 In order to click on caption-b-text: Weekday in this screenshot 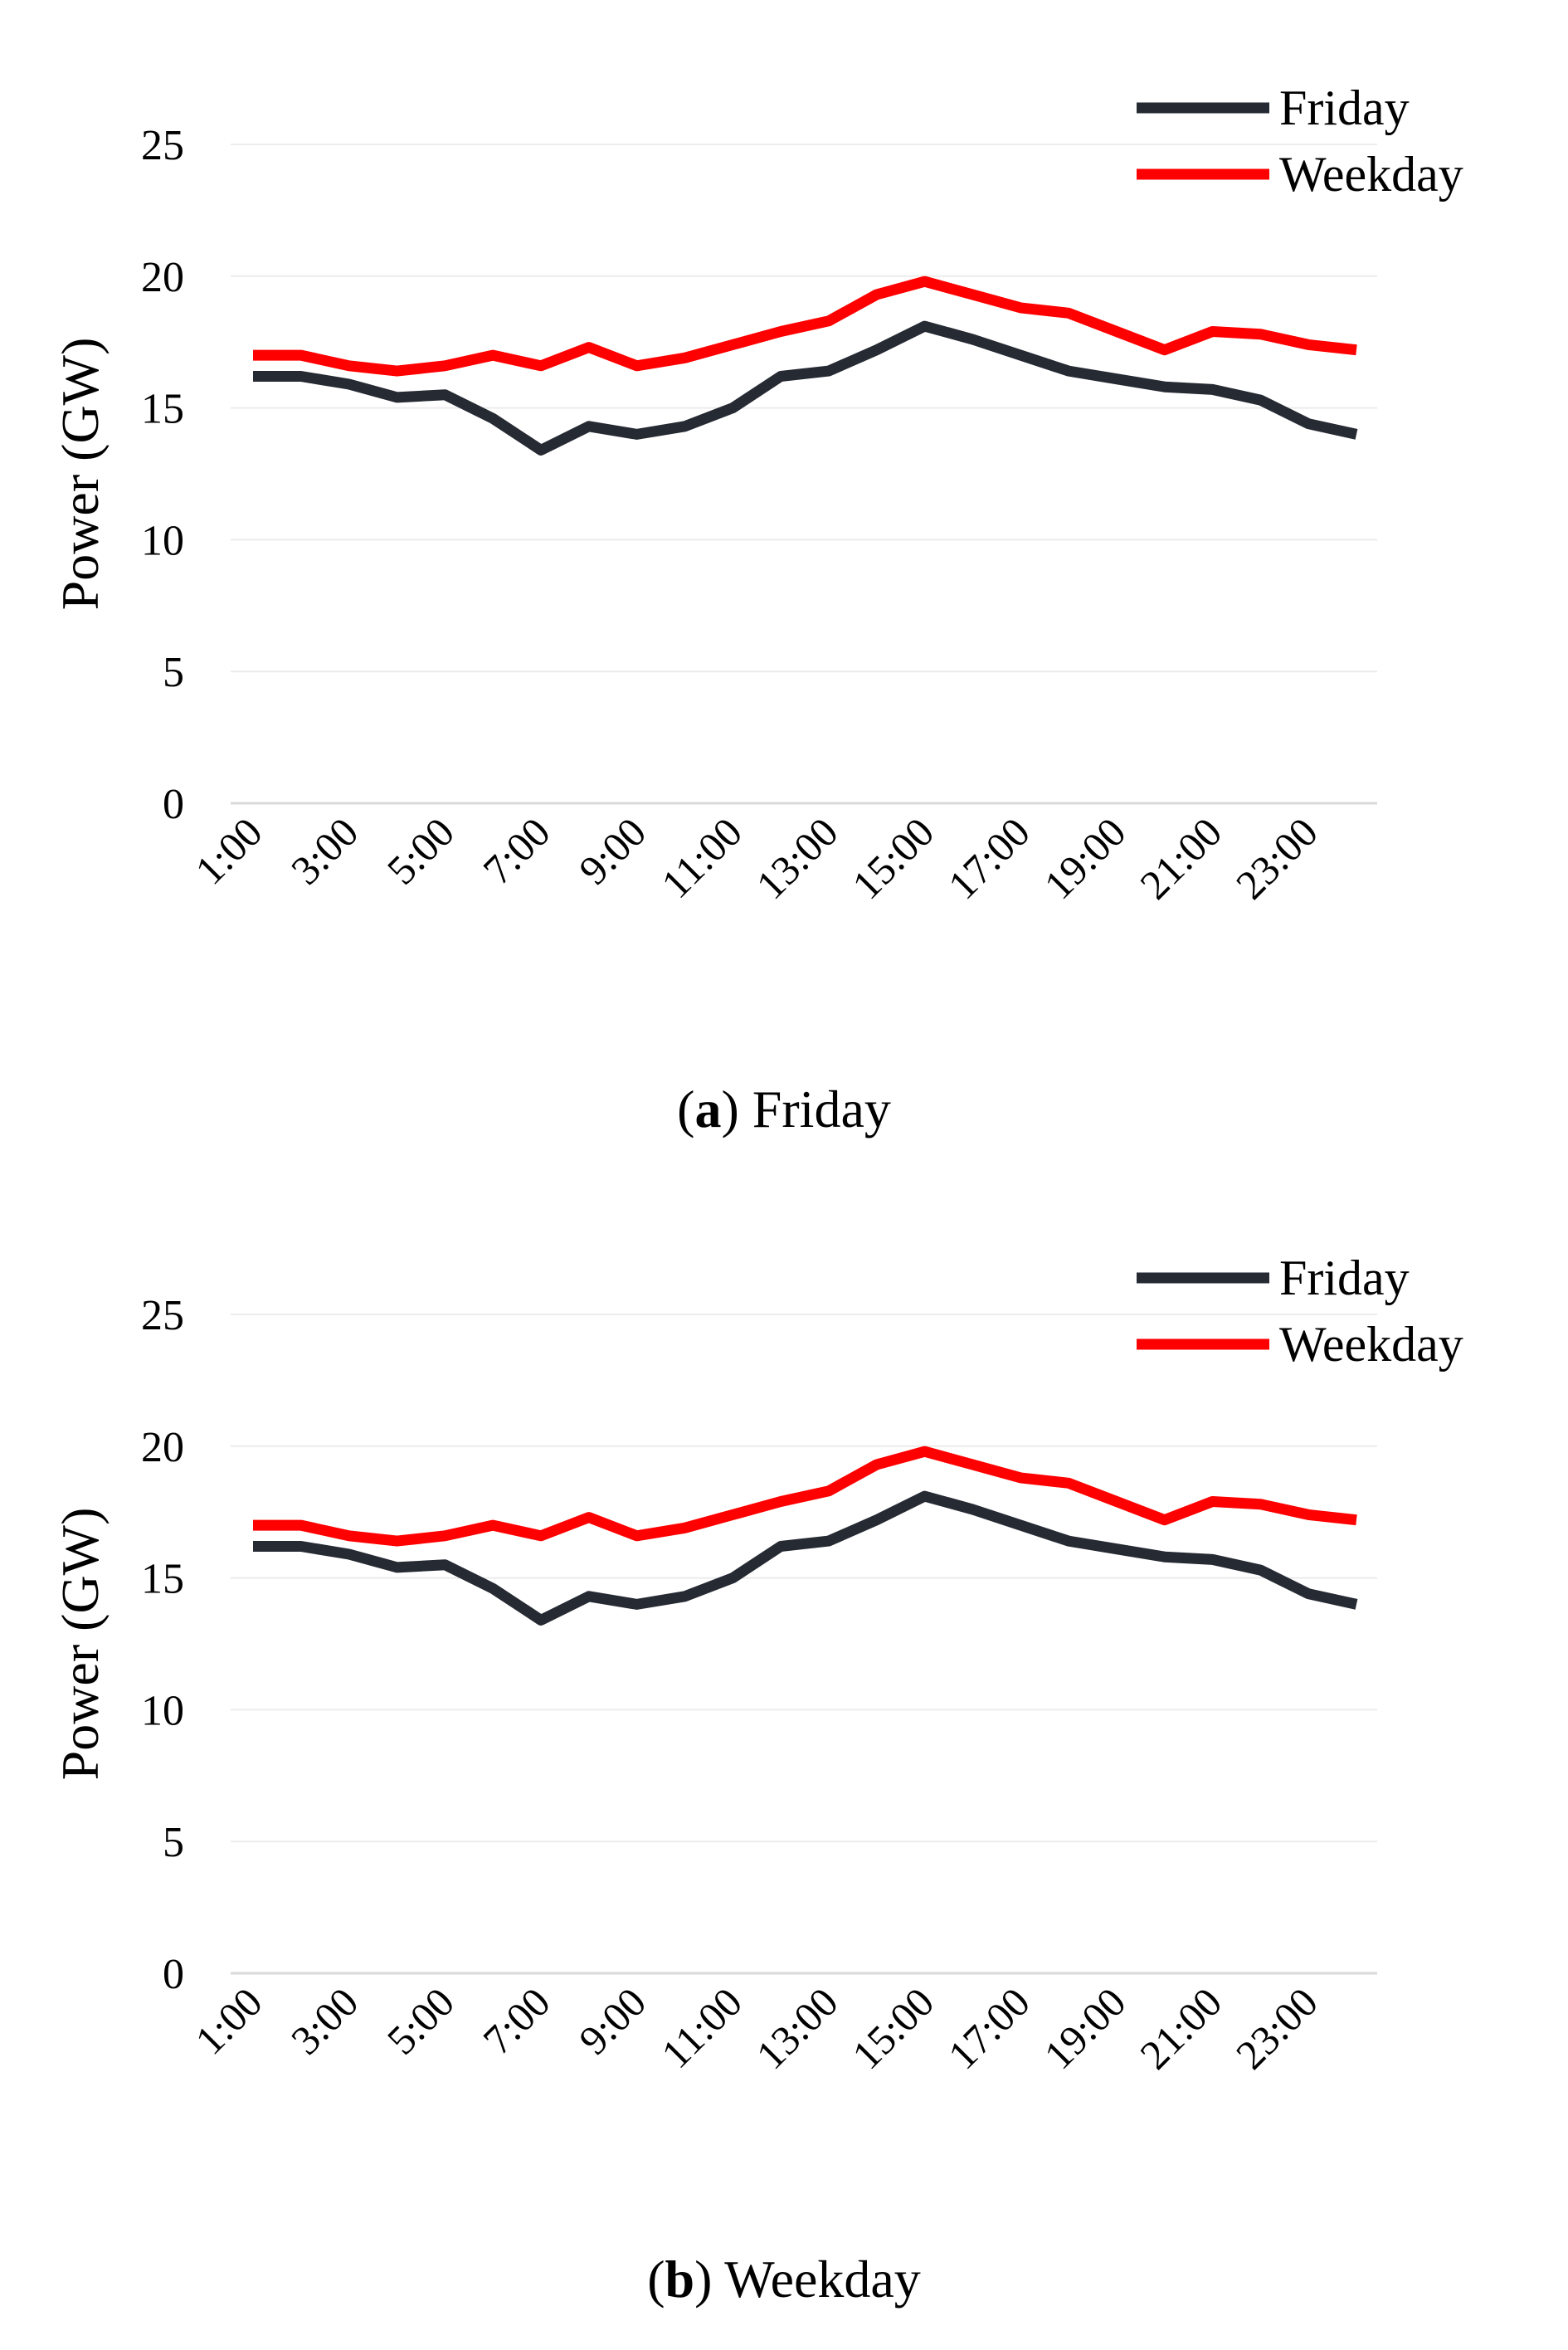, I will do `click(822, 2279)`.